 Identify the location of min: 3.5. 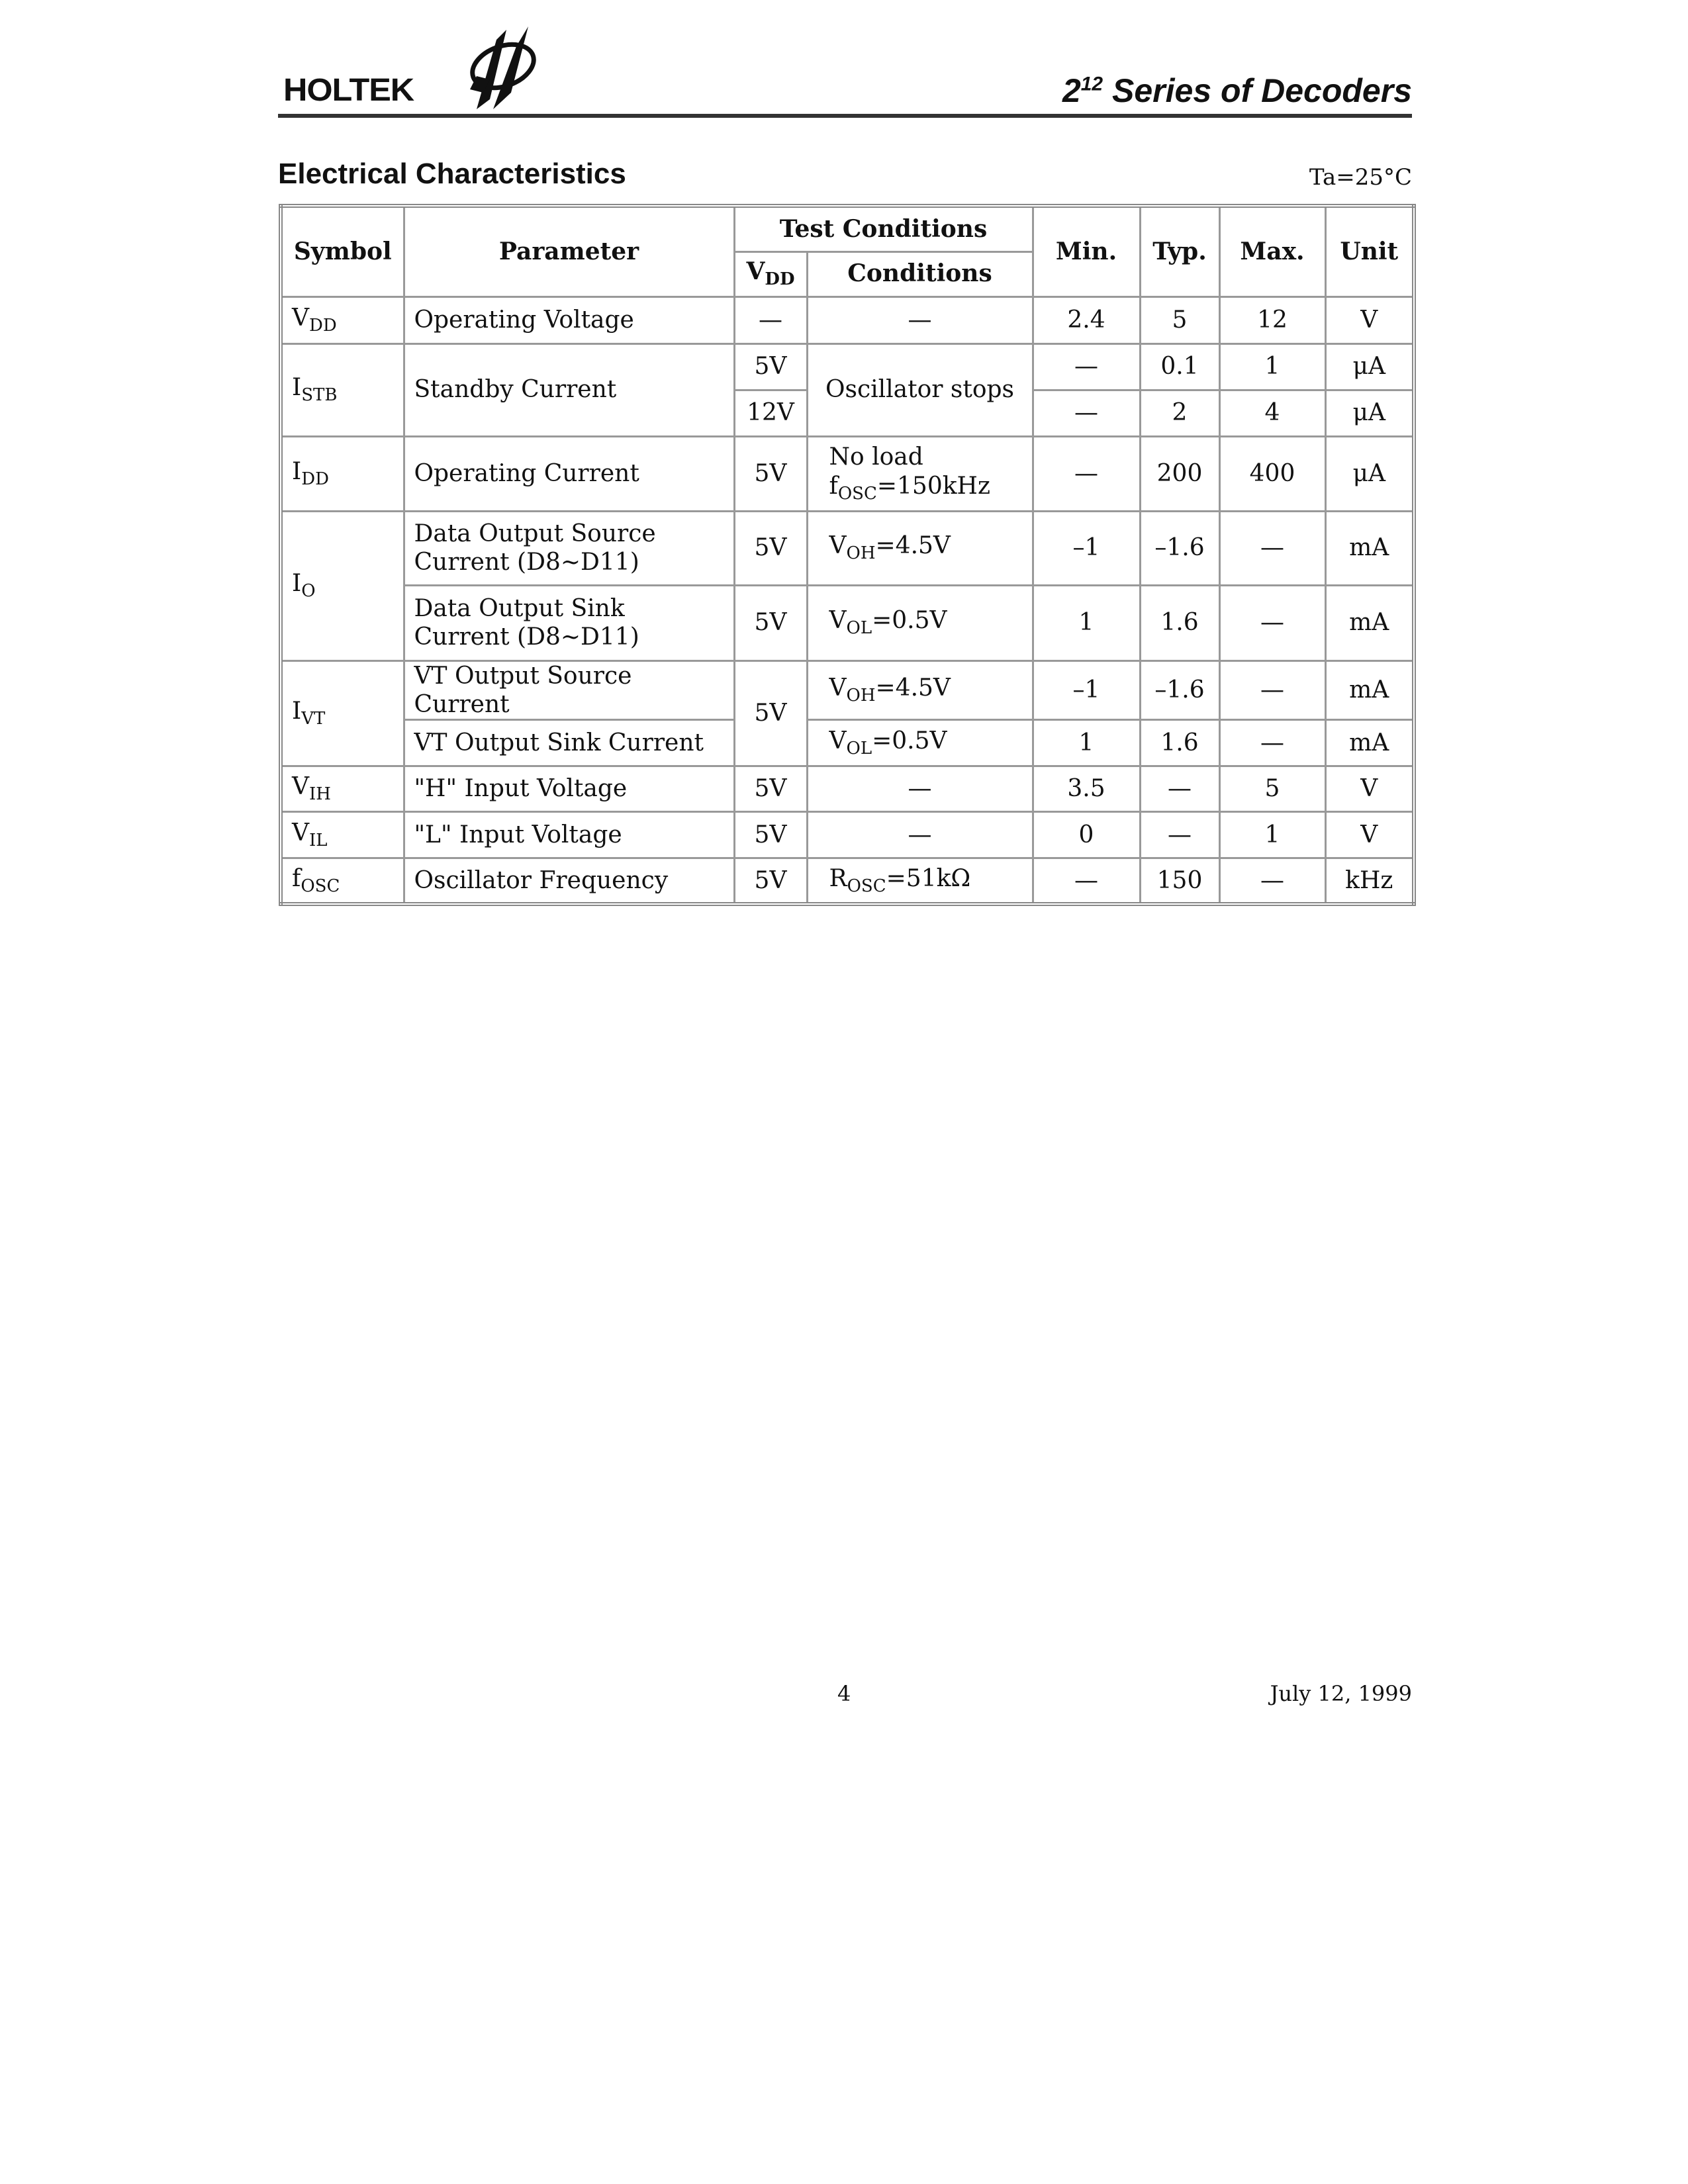
(1086, 788).